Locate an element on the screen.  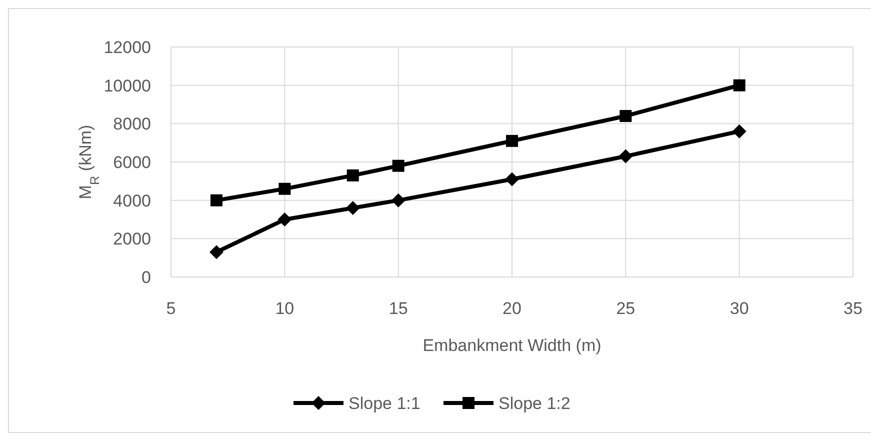
x-tick-label: 25 is located at coordinates (626, 308).